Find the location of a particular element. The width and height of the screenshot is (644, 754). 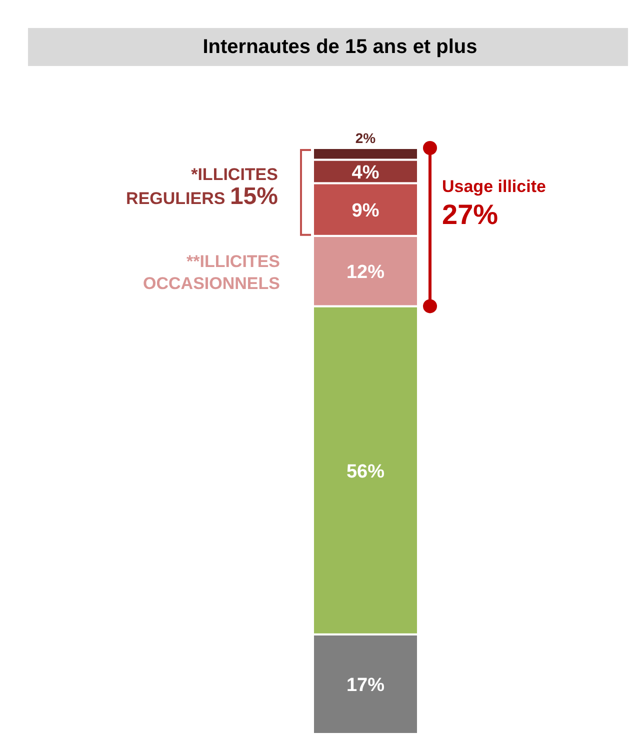

data-label: 9% is located at coordinates (366, 211).